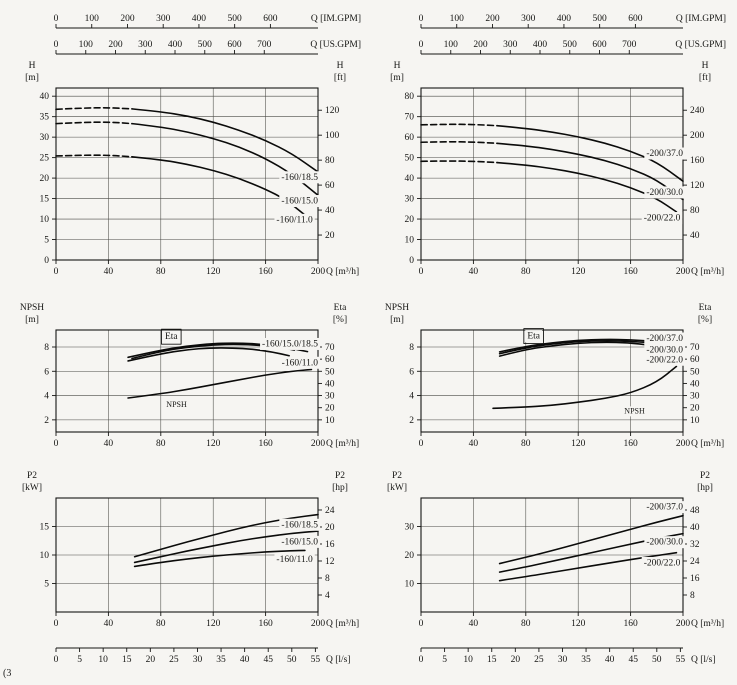 This screenshot has height=685, width=737. Describe the element at coordinates (7, 673) in the screenshot. I see `page-footnote: (3` at that location.